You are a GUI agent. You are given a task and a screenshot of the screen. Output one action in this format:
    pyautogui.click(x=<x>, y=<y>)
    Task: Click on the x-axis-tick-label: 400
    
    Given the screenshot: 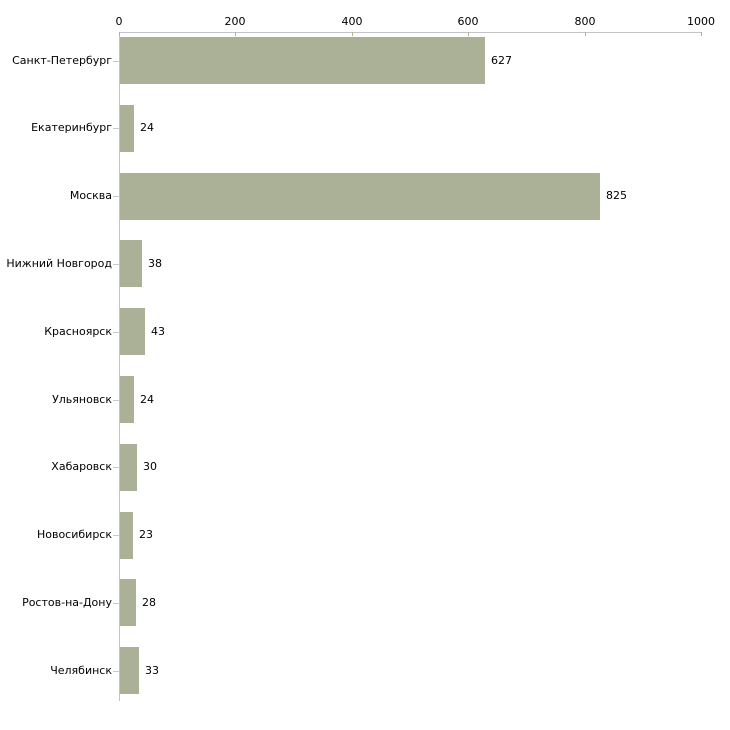 What is the action you would take?
    pyautogui.click(x=352, y=21)
    